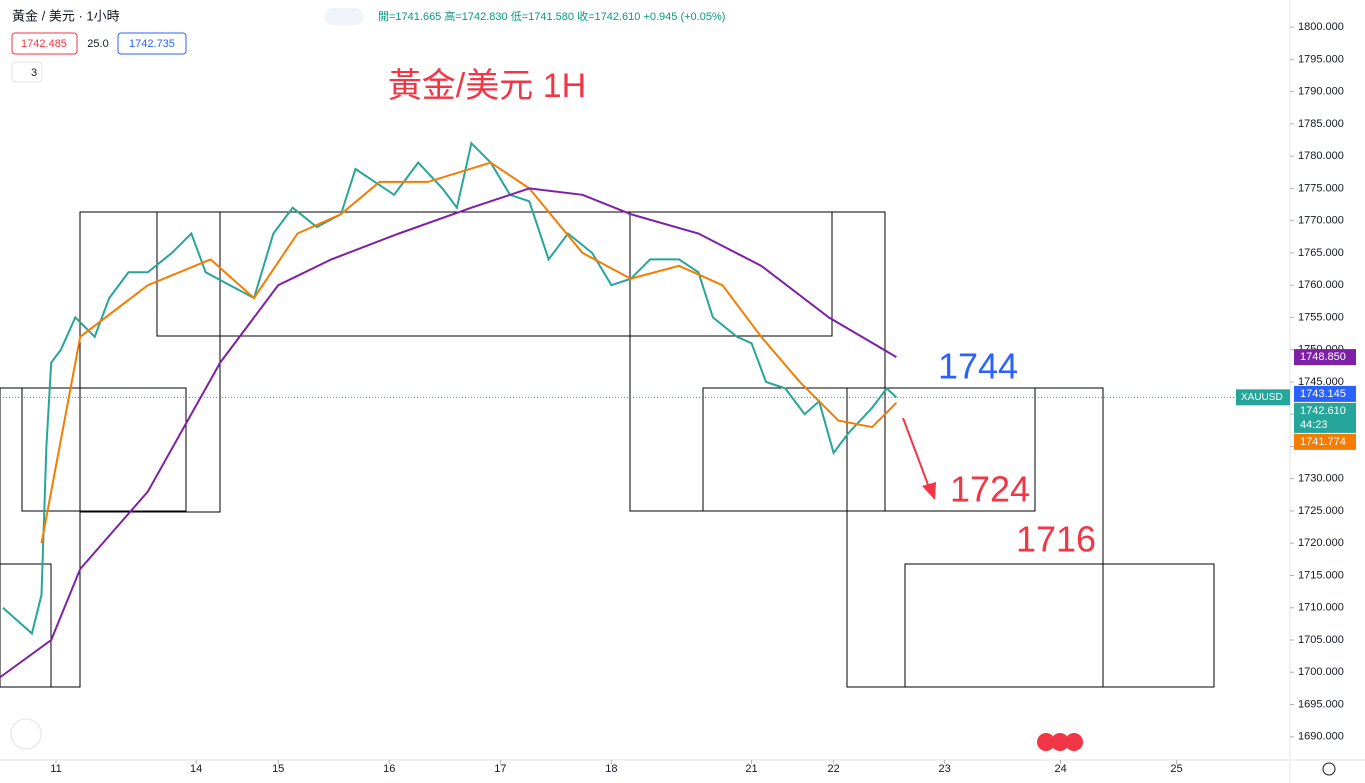 The width and height of the screenshot is (1365, 783). I want to click on ask-box, so click(152, 43).